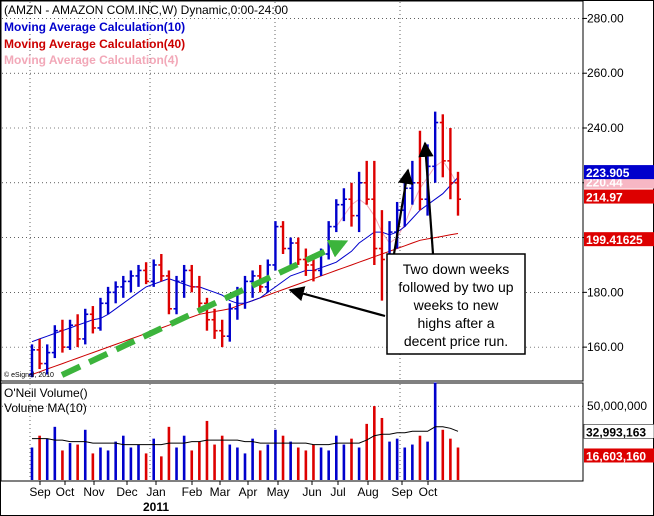 The image size is (654, 516). I want to click on legend-ma10: Moving Average Calculation(10), so click(94, 27).